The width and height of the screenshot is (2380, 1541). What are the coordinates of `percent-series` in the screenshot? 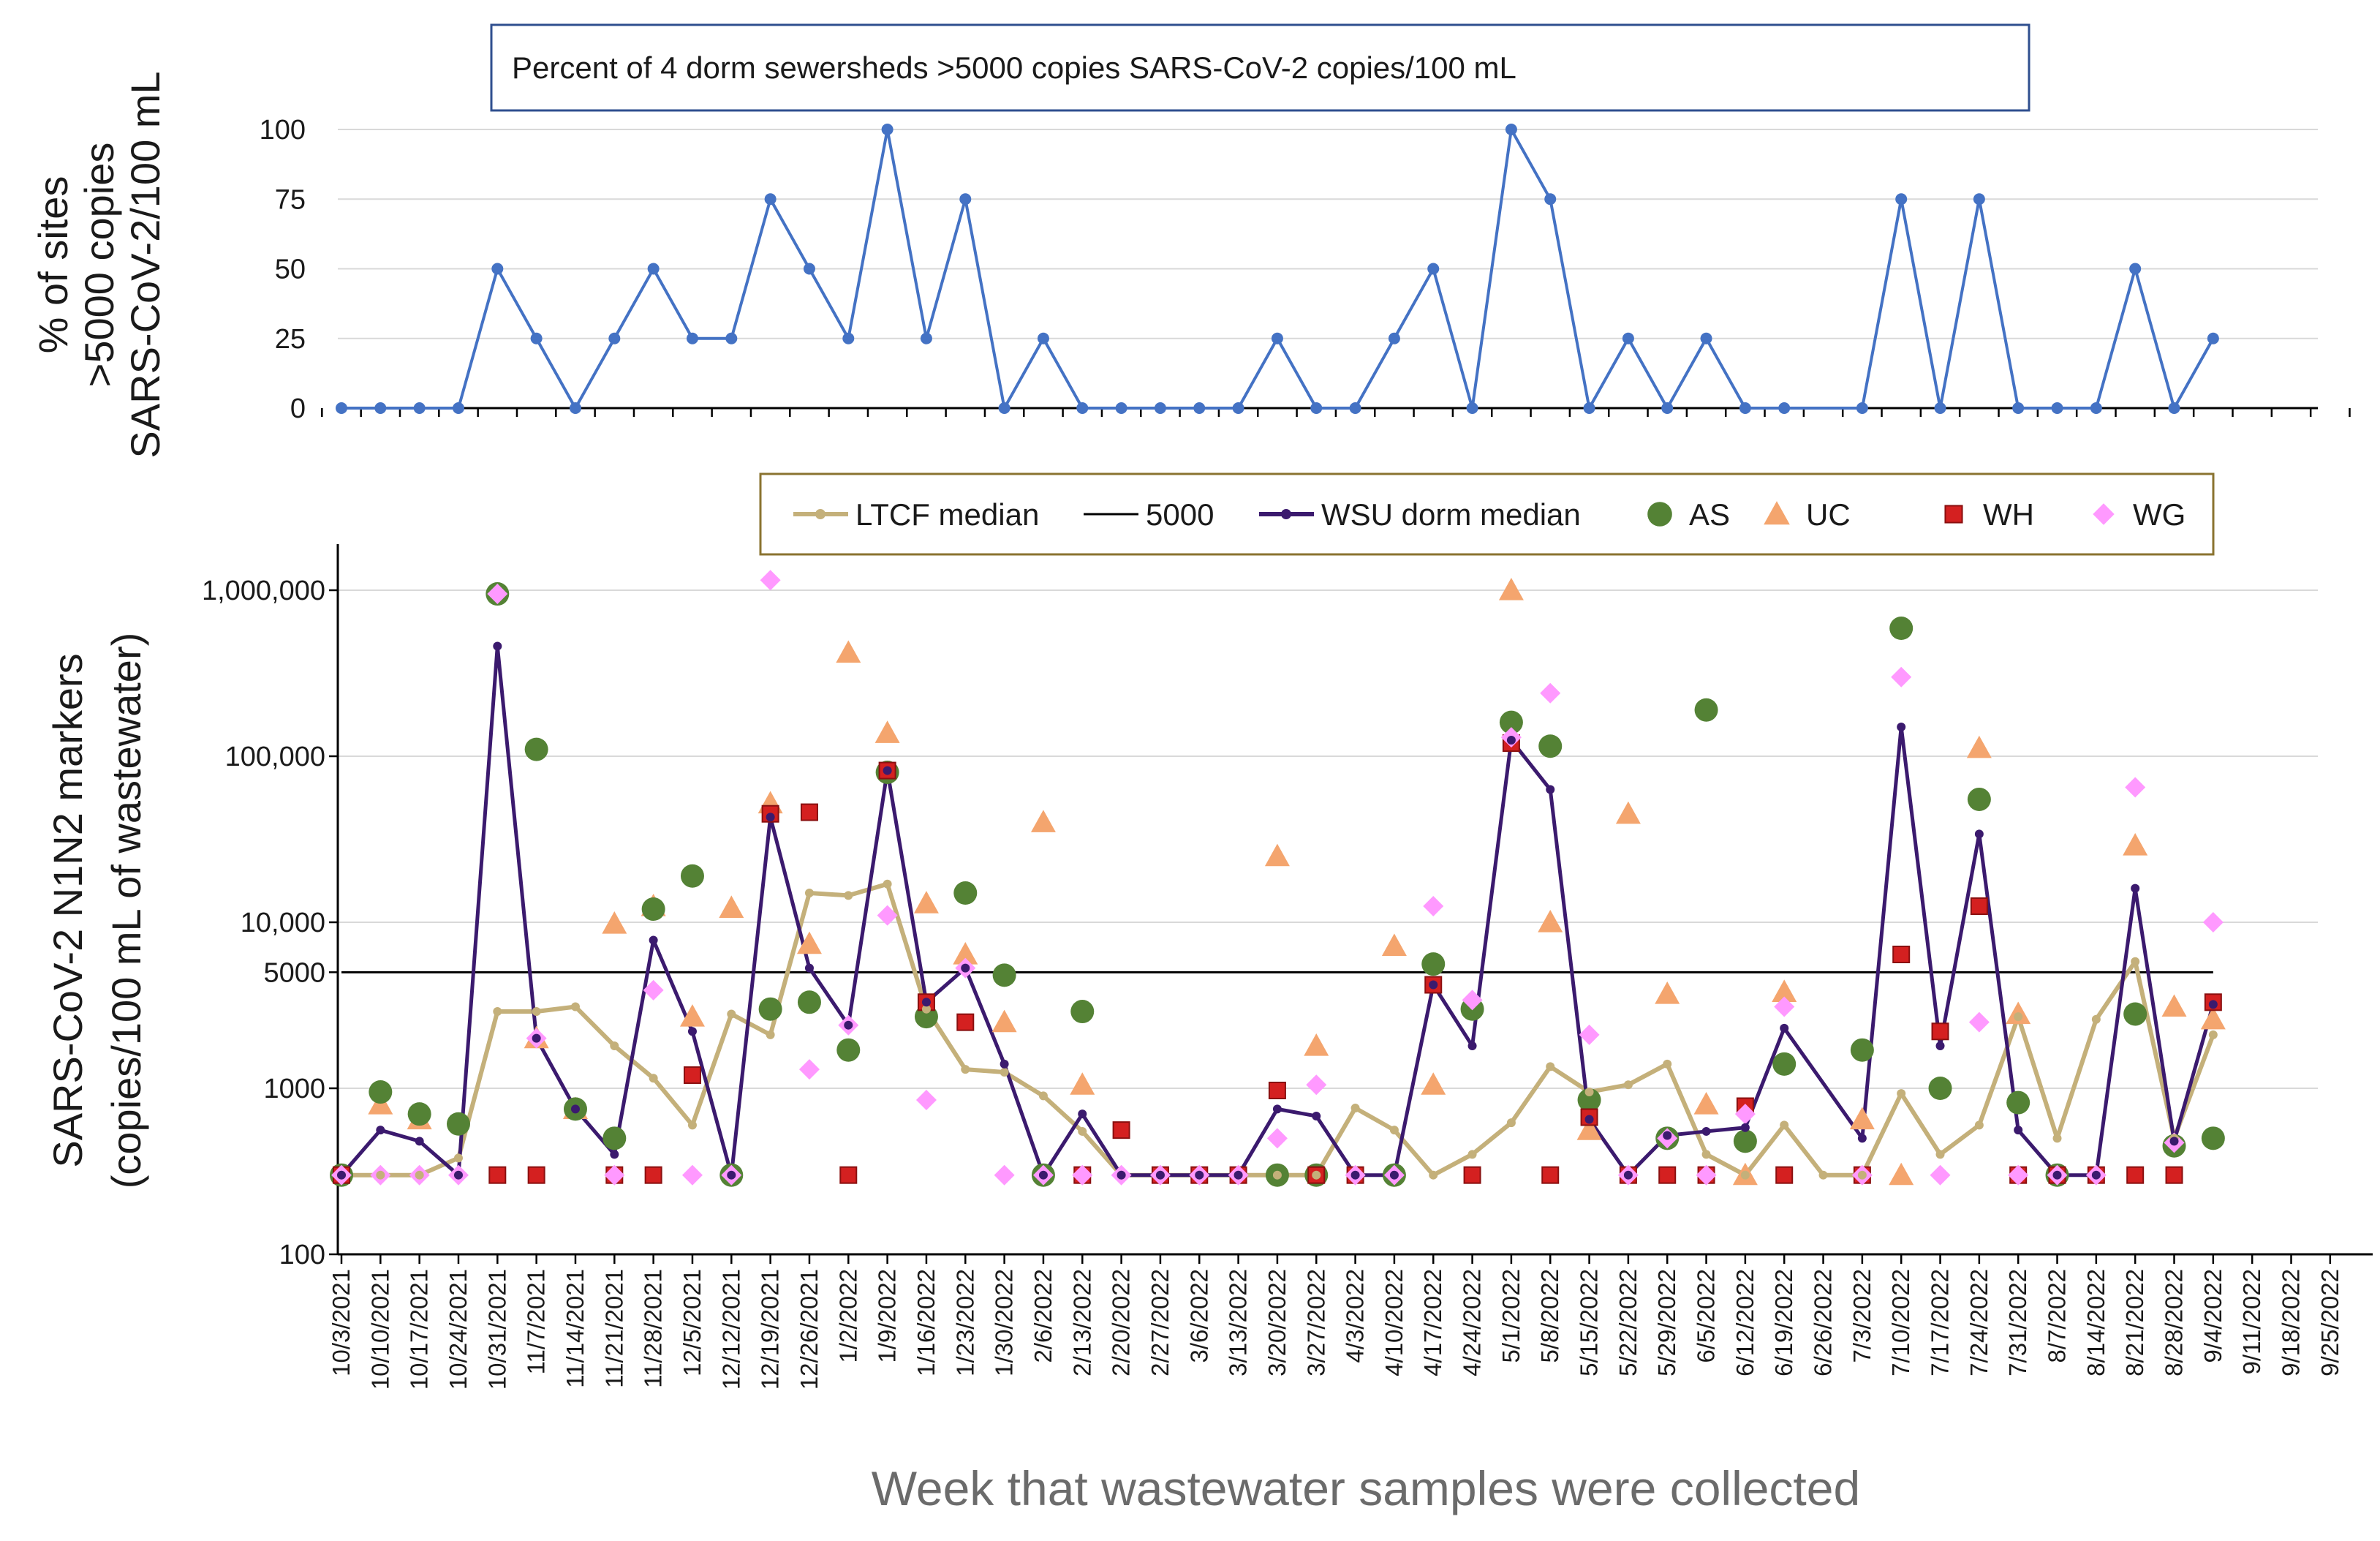 It's located at (1277, 269).